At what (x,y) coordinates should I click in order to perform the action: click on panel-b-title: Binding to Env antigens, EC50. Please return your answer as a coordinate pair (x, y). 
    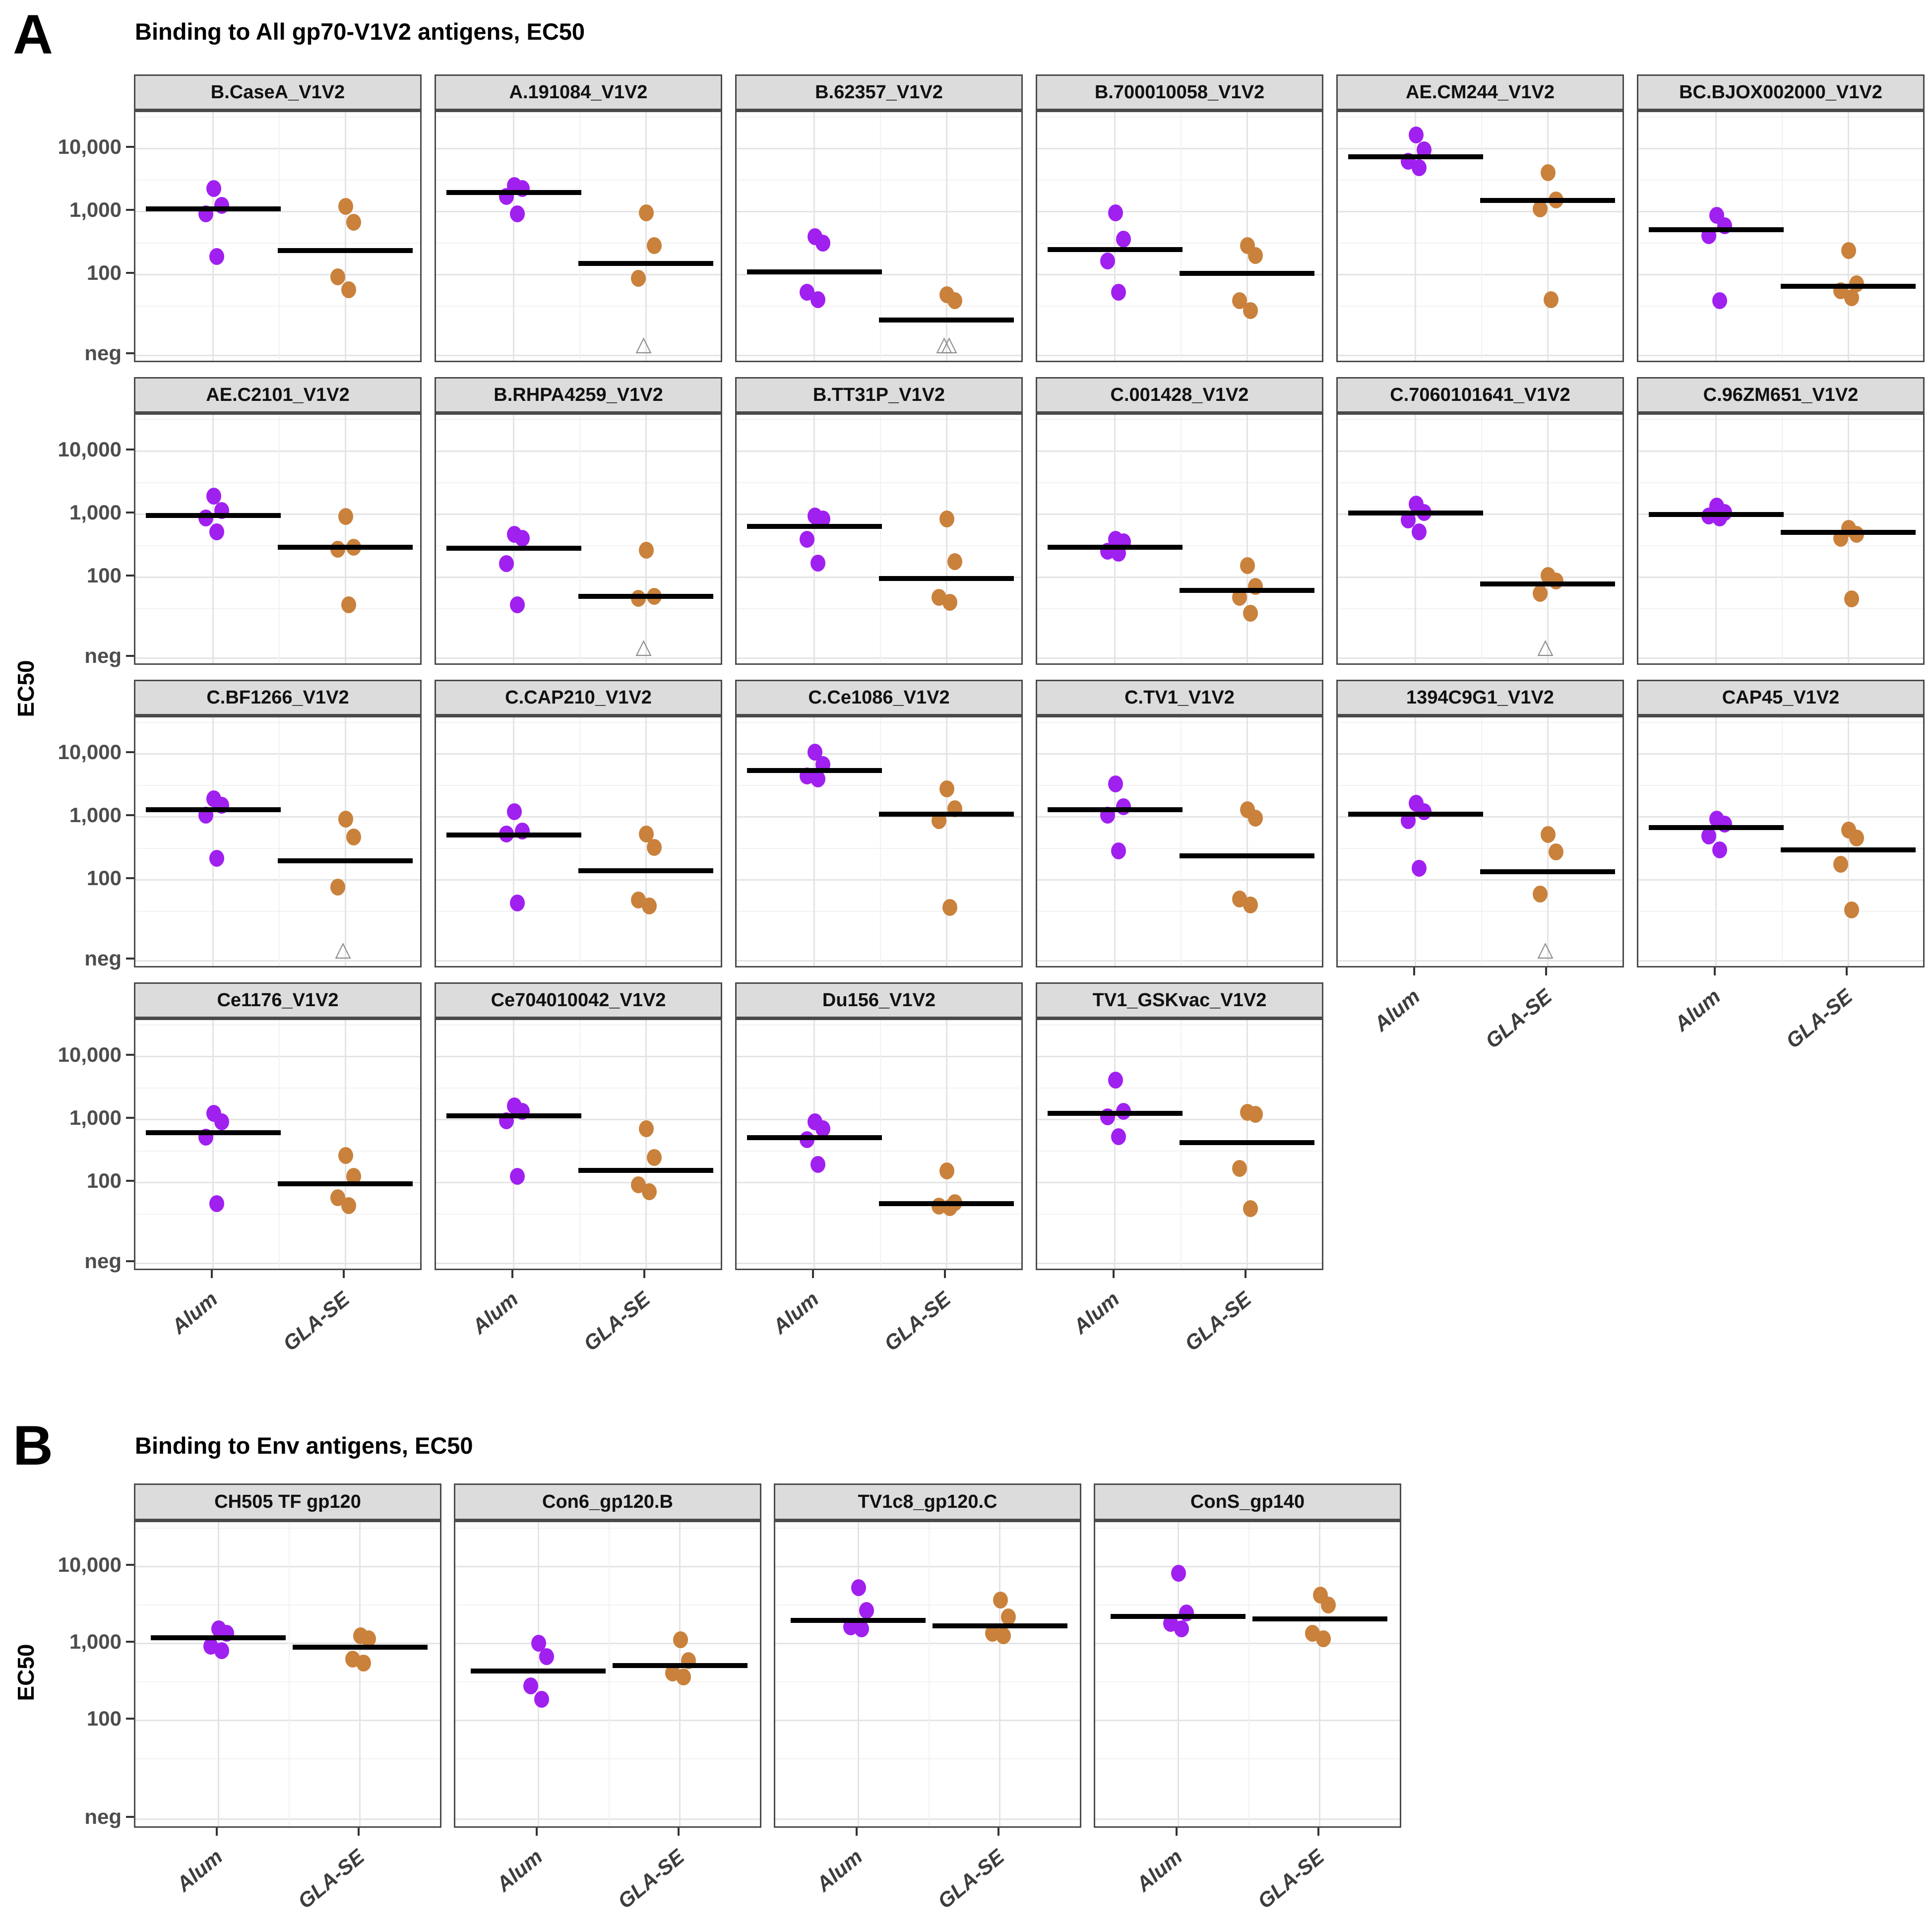
    Looking at the image, I should click on (304, 1445).